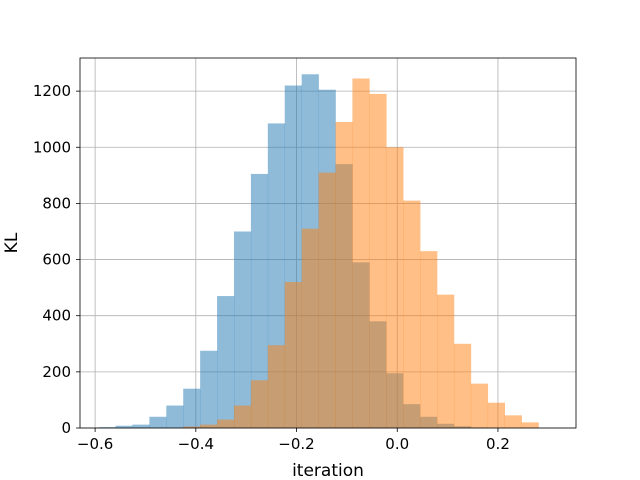 This screenshot has height=480, width=640. I want to click on x-tick-label: 0.0, so click(397, 444).